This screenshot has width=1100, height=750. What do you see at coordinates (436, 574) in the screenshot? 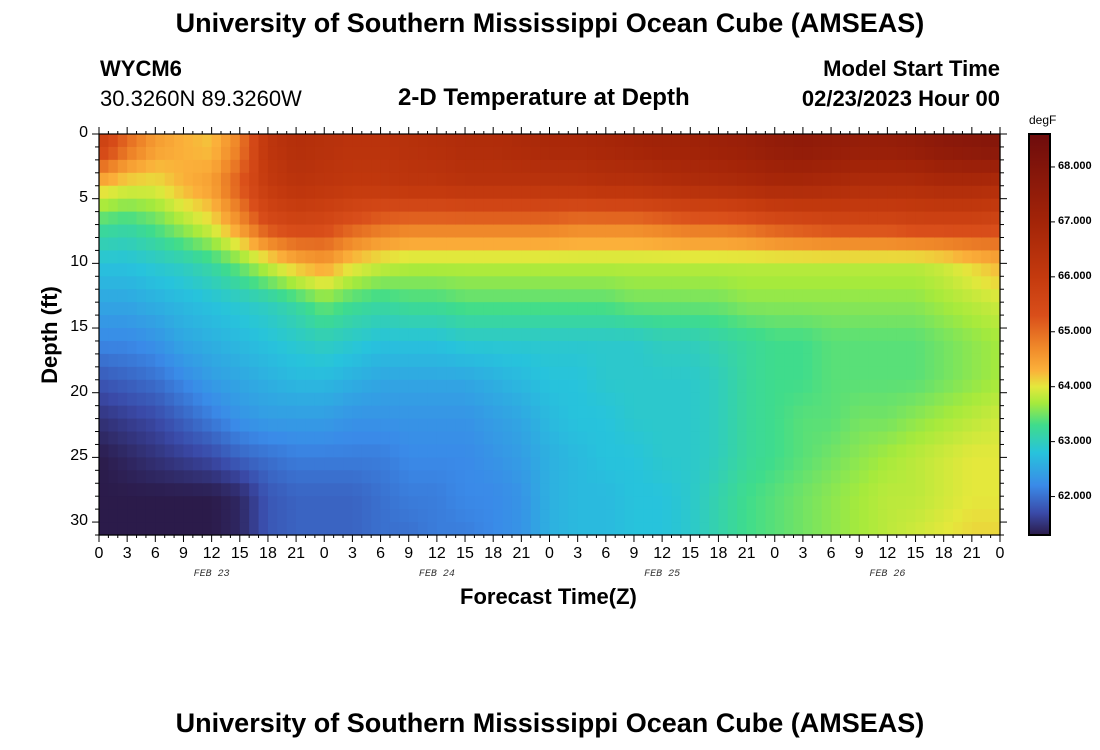
I see `day-label: FEB 24` at bounding box center [436, 574].